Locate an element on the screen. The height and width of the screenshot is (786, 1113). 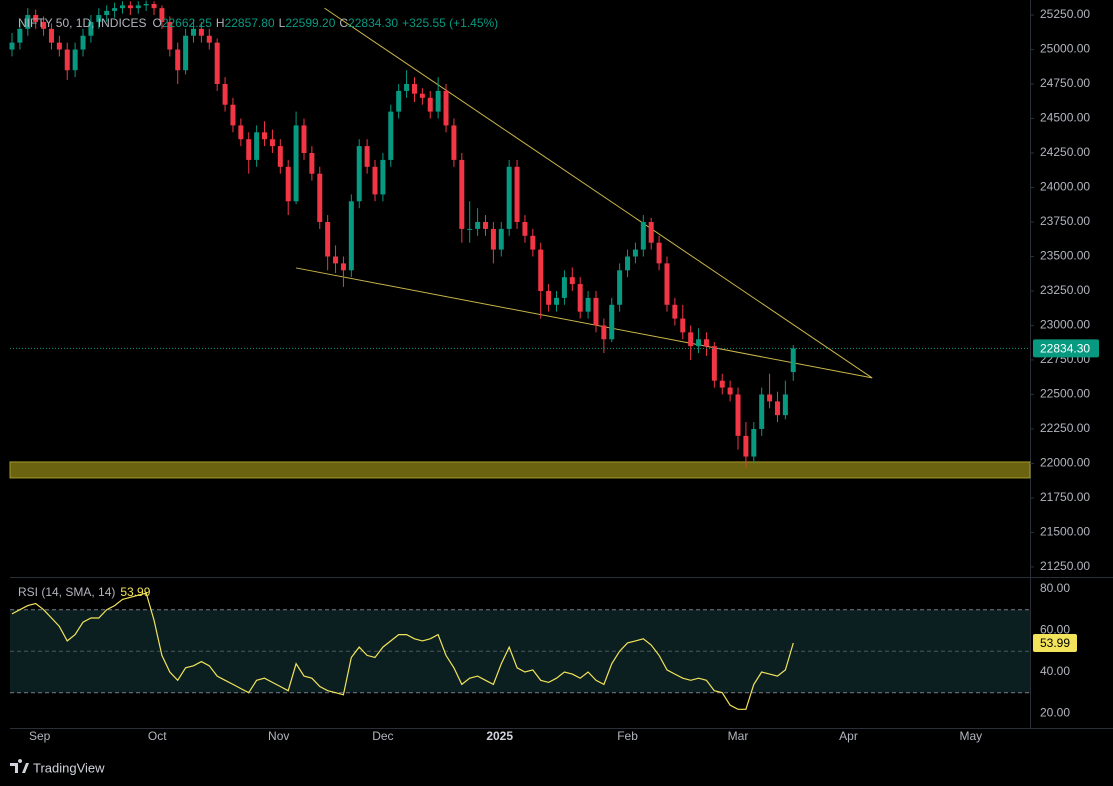
y-tick-label: 24000.00 is located at coordinates (1065, 187).